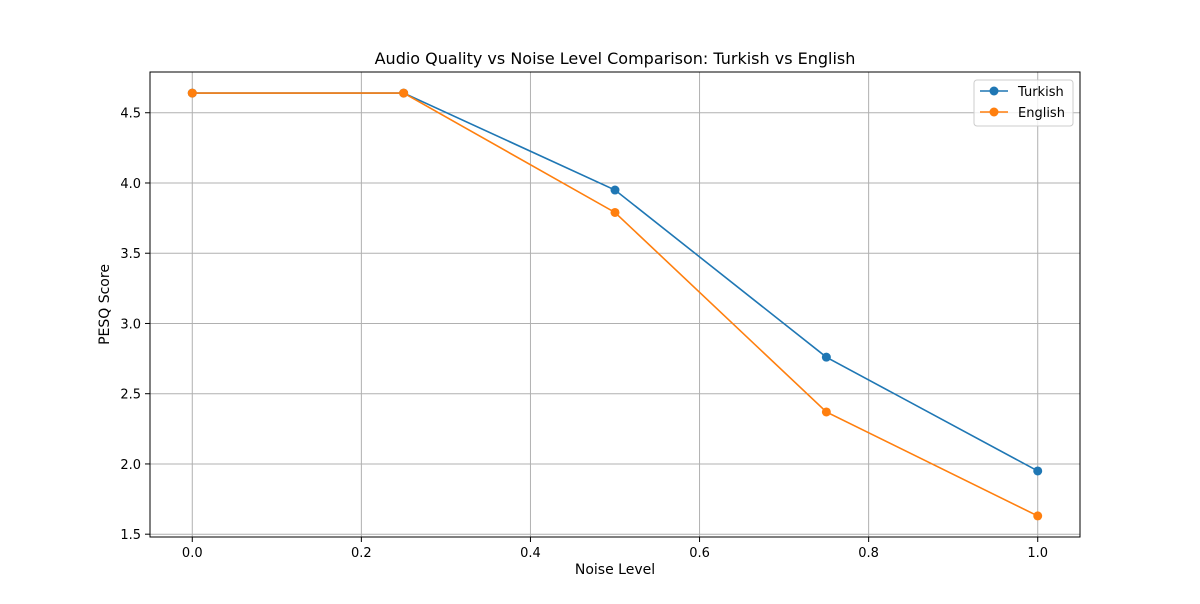 The image size is (1200, 604). Describe the element at coordinates (130, 535) in the screenshot. I see `y-tick-label: 1.5` at that location.